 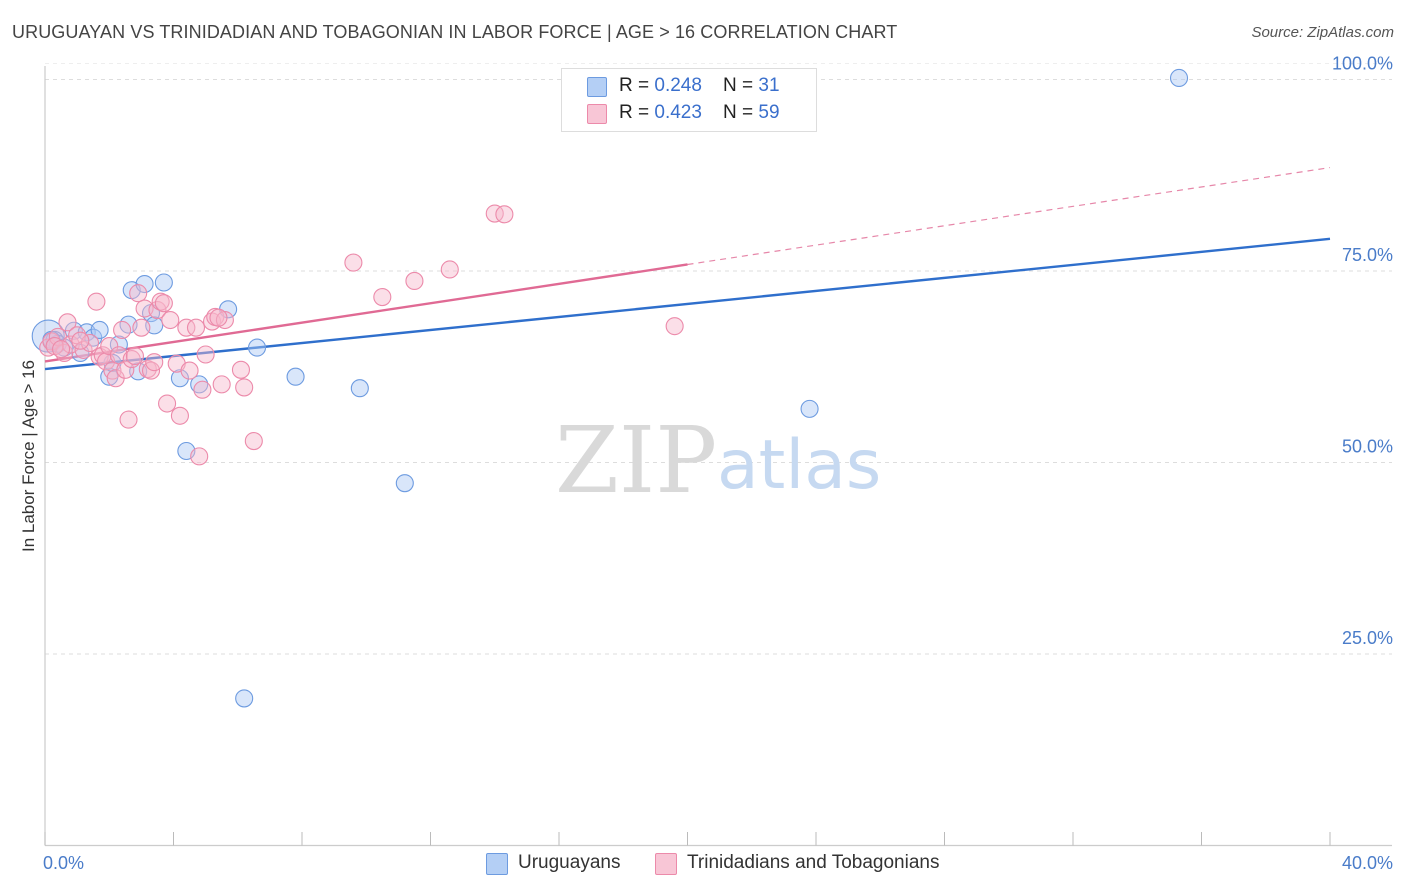 What do you see at coordinates (666, 864) in the screenshot?
I see `bottom-legend-swatch-pink` at bounding box center [666, 864].